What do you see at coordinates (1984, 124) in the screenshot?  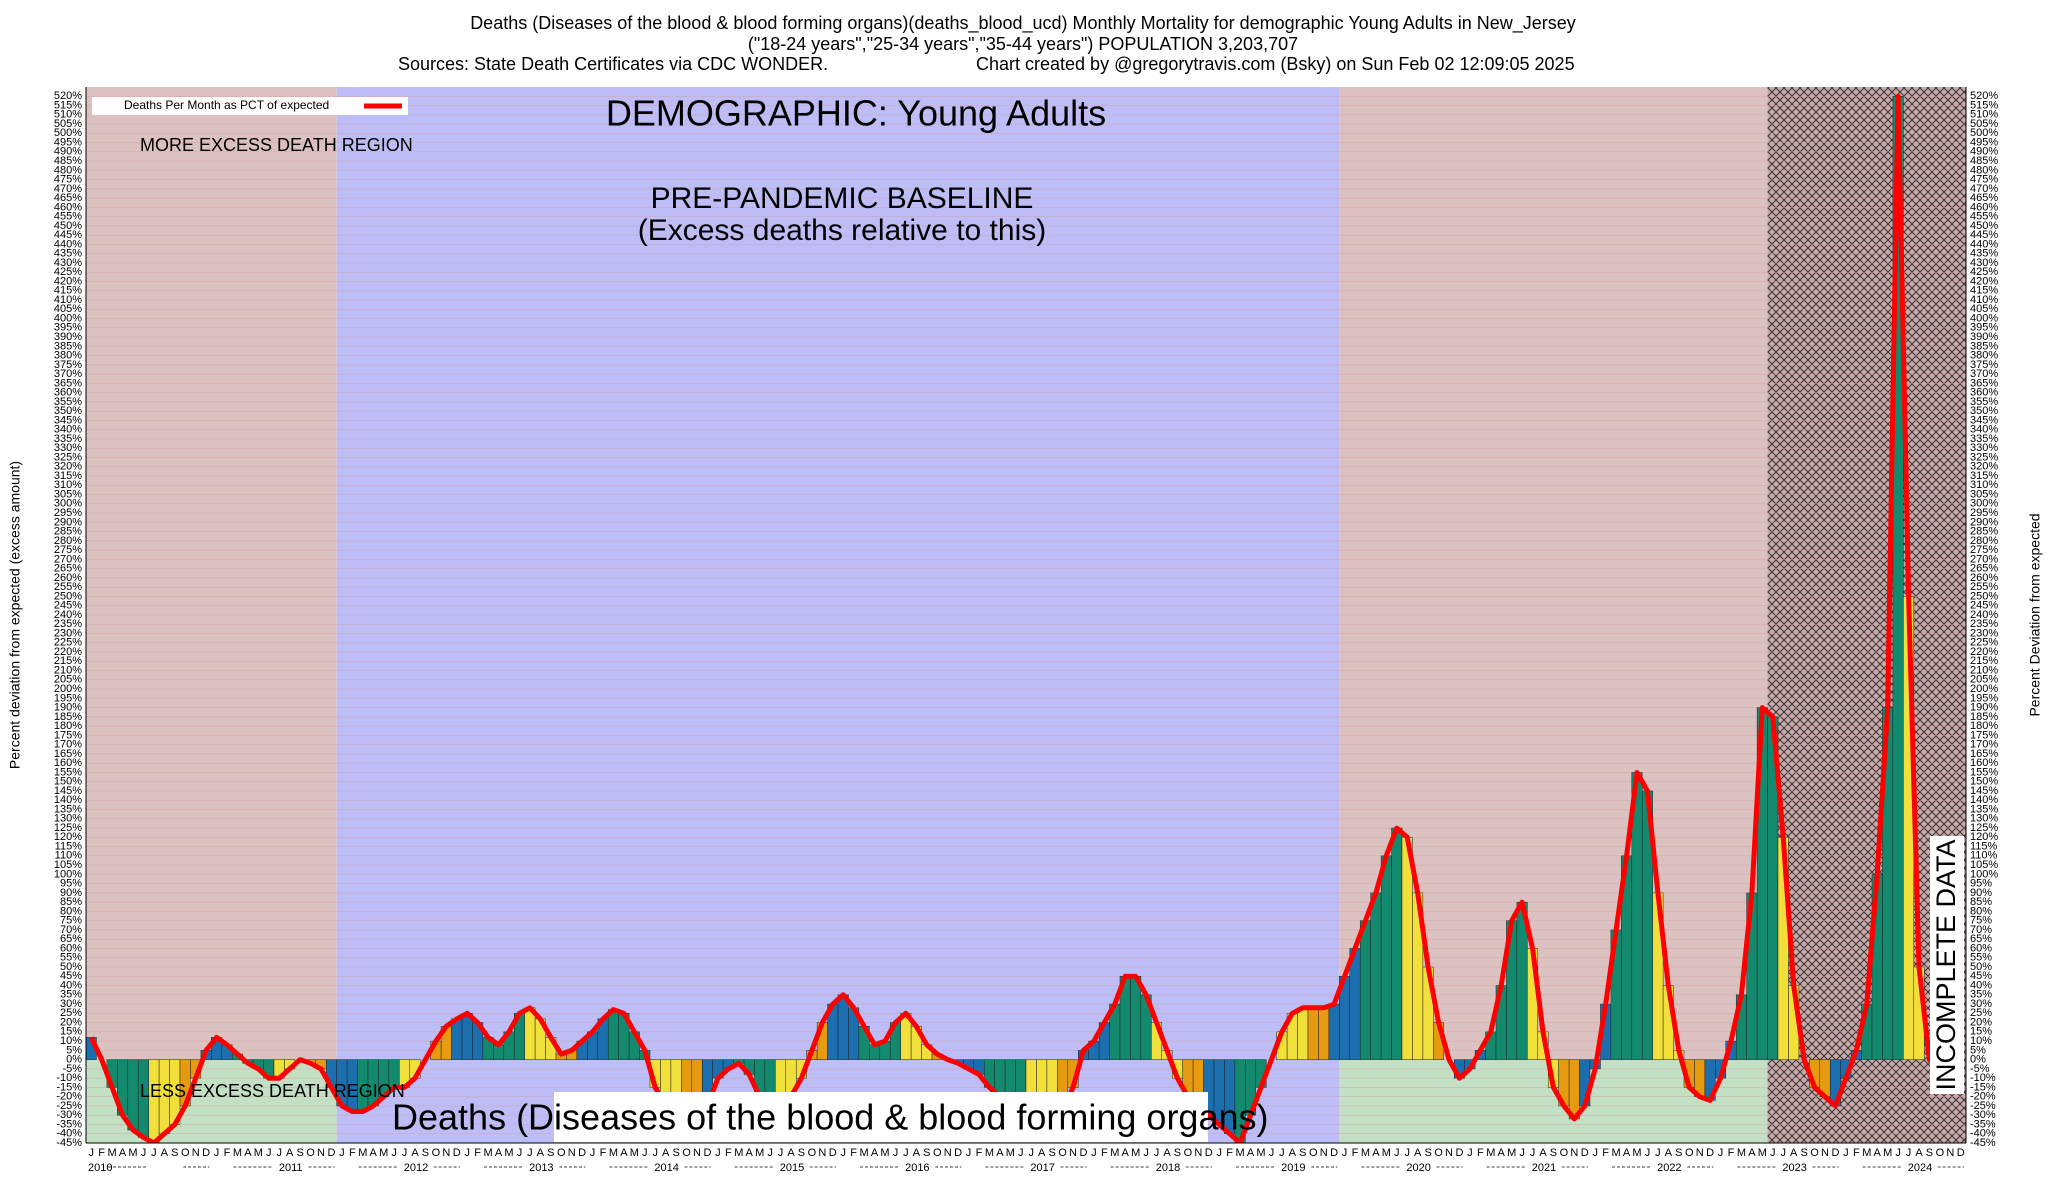 I see `y2-tick-label: 505%` at bounding box center [1984, 124].